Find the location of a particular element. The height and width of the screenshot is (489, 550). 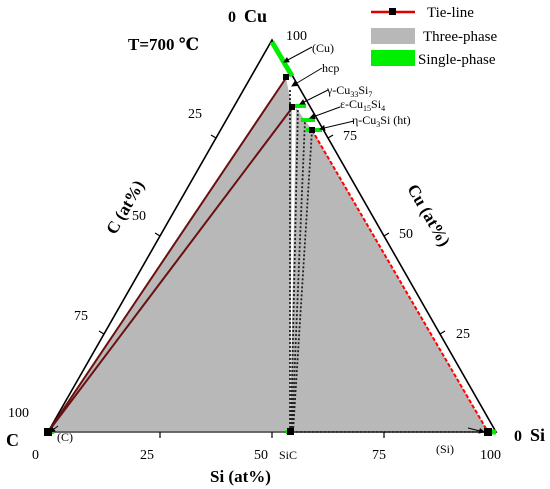

cu-tick-50: 50 is located at coordinates (406, 234).